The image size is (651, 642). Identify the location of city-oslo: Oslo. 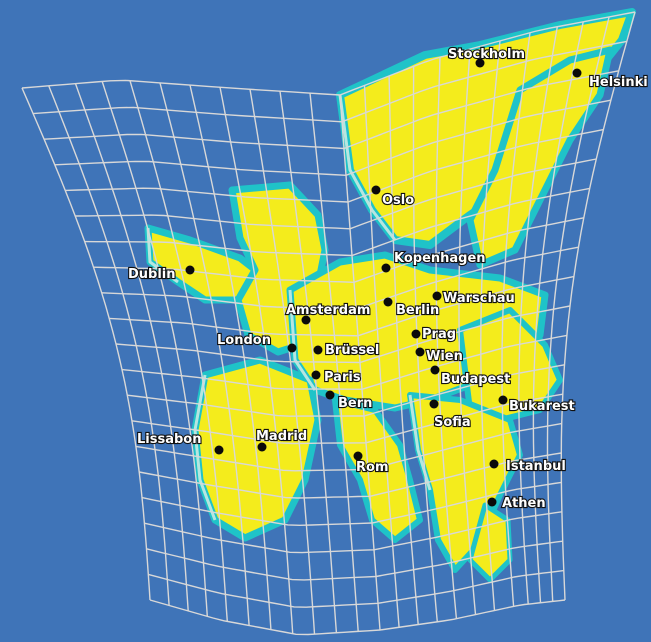
(393, 197).